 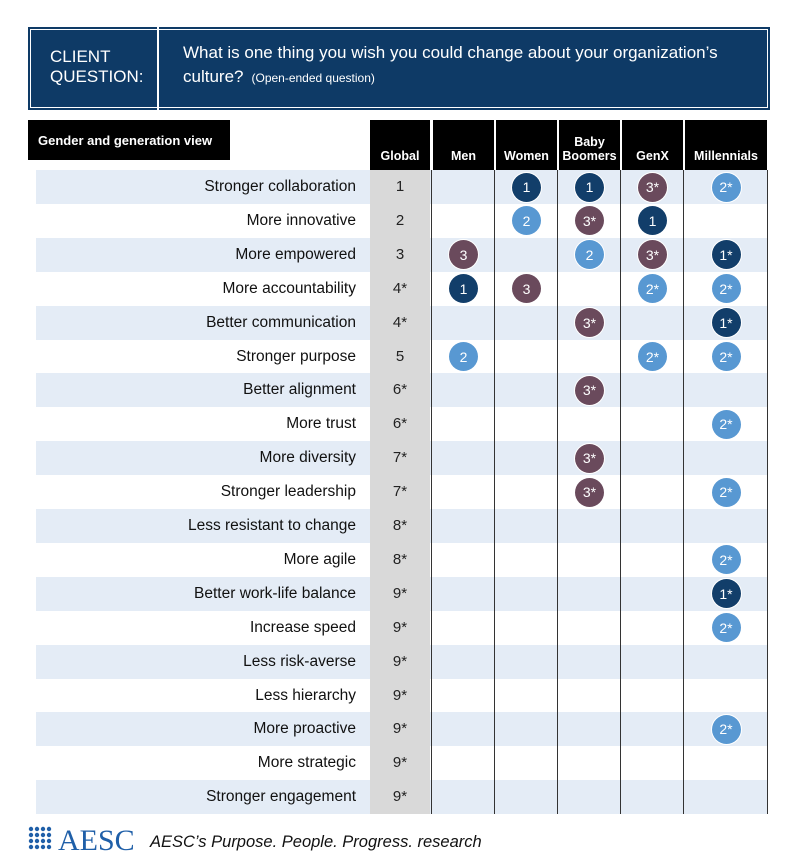 I want to click on column-header: Men, so click(x=463, y=145).